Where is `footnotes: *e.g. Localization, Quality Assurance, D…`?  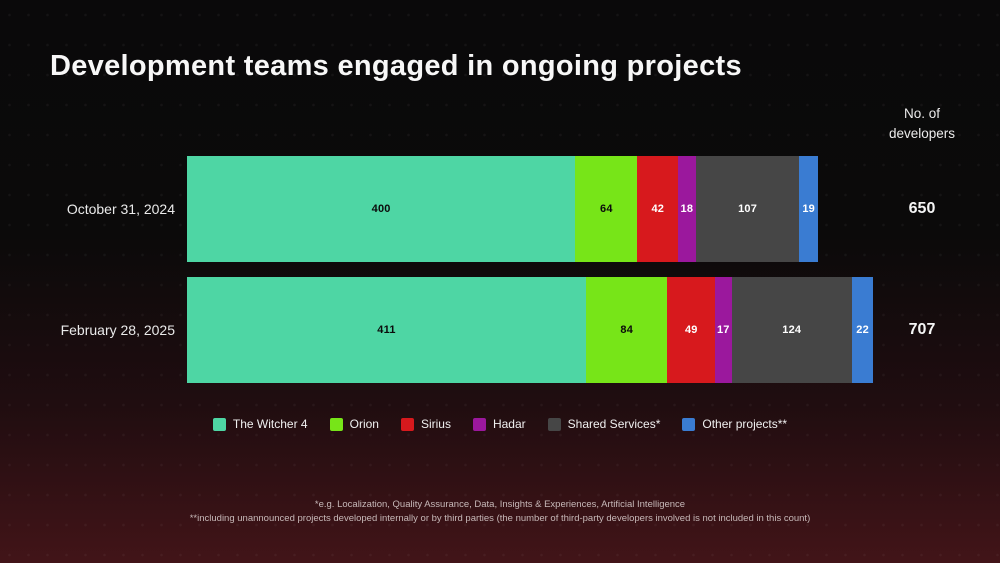
footnotes: *e.g. Localization, Quality Assurance, D… is located at coordinates (500, 512).